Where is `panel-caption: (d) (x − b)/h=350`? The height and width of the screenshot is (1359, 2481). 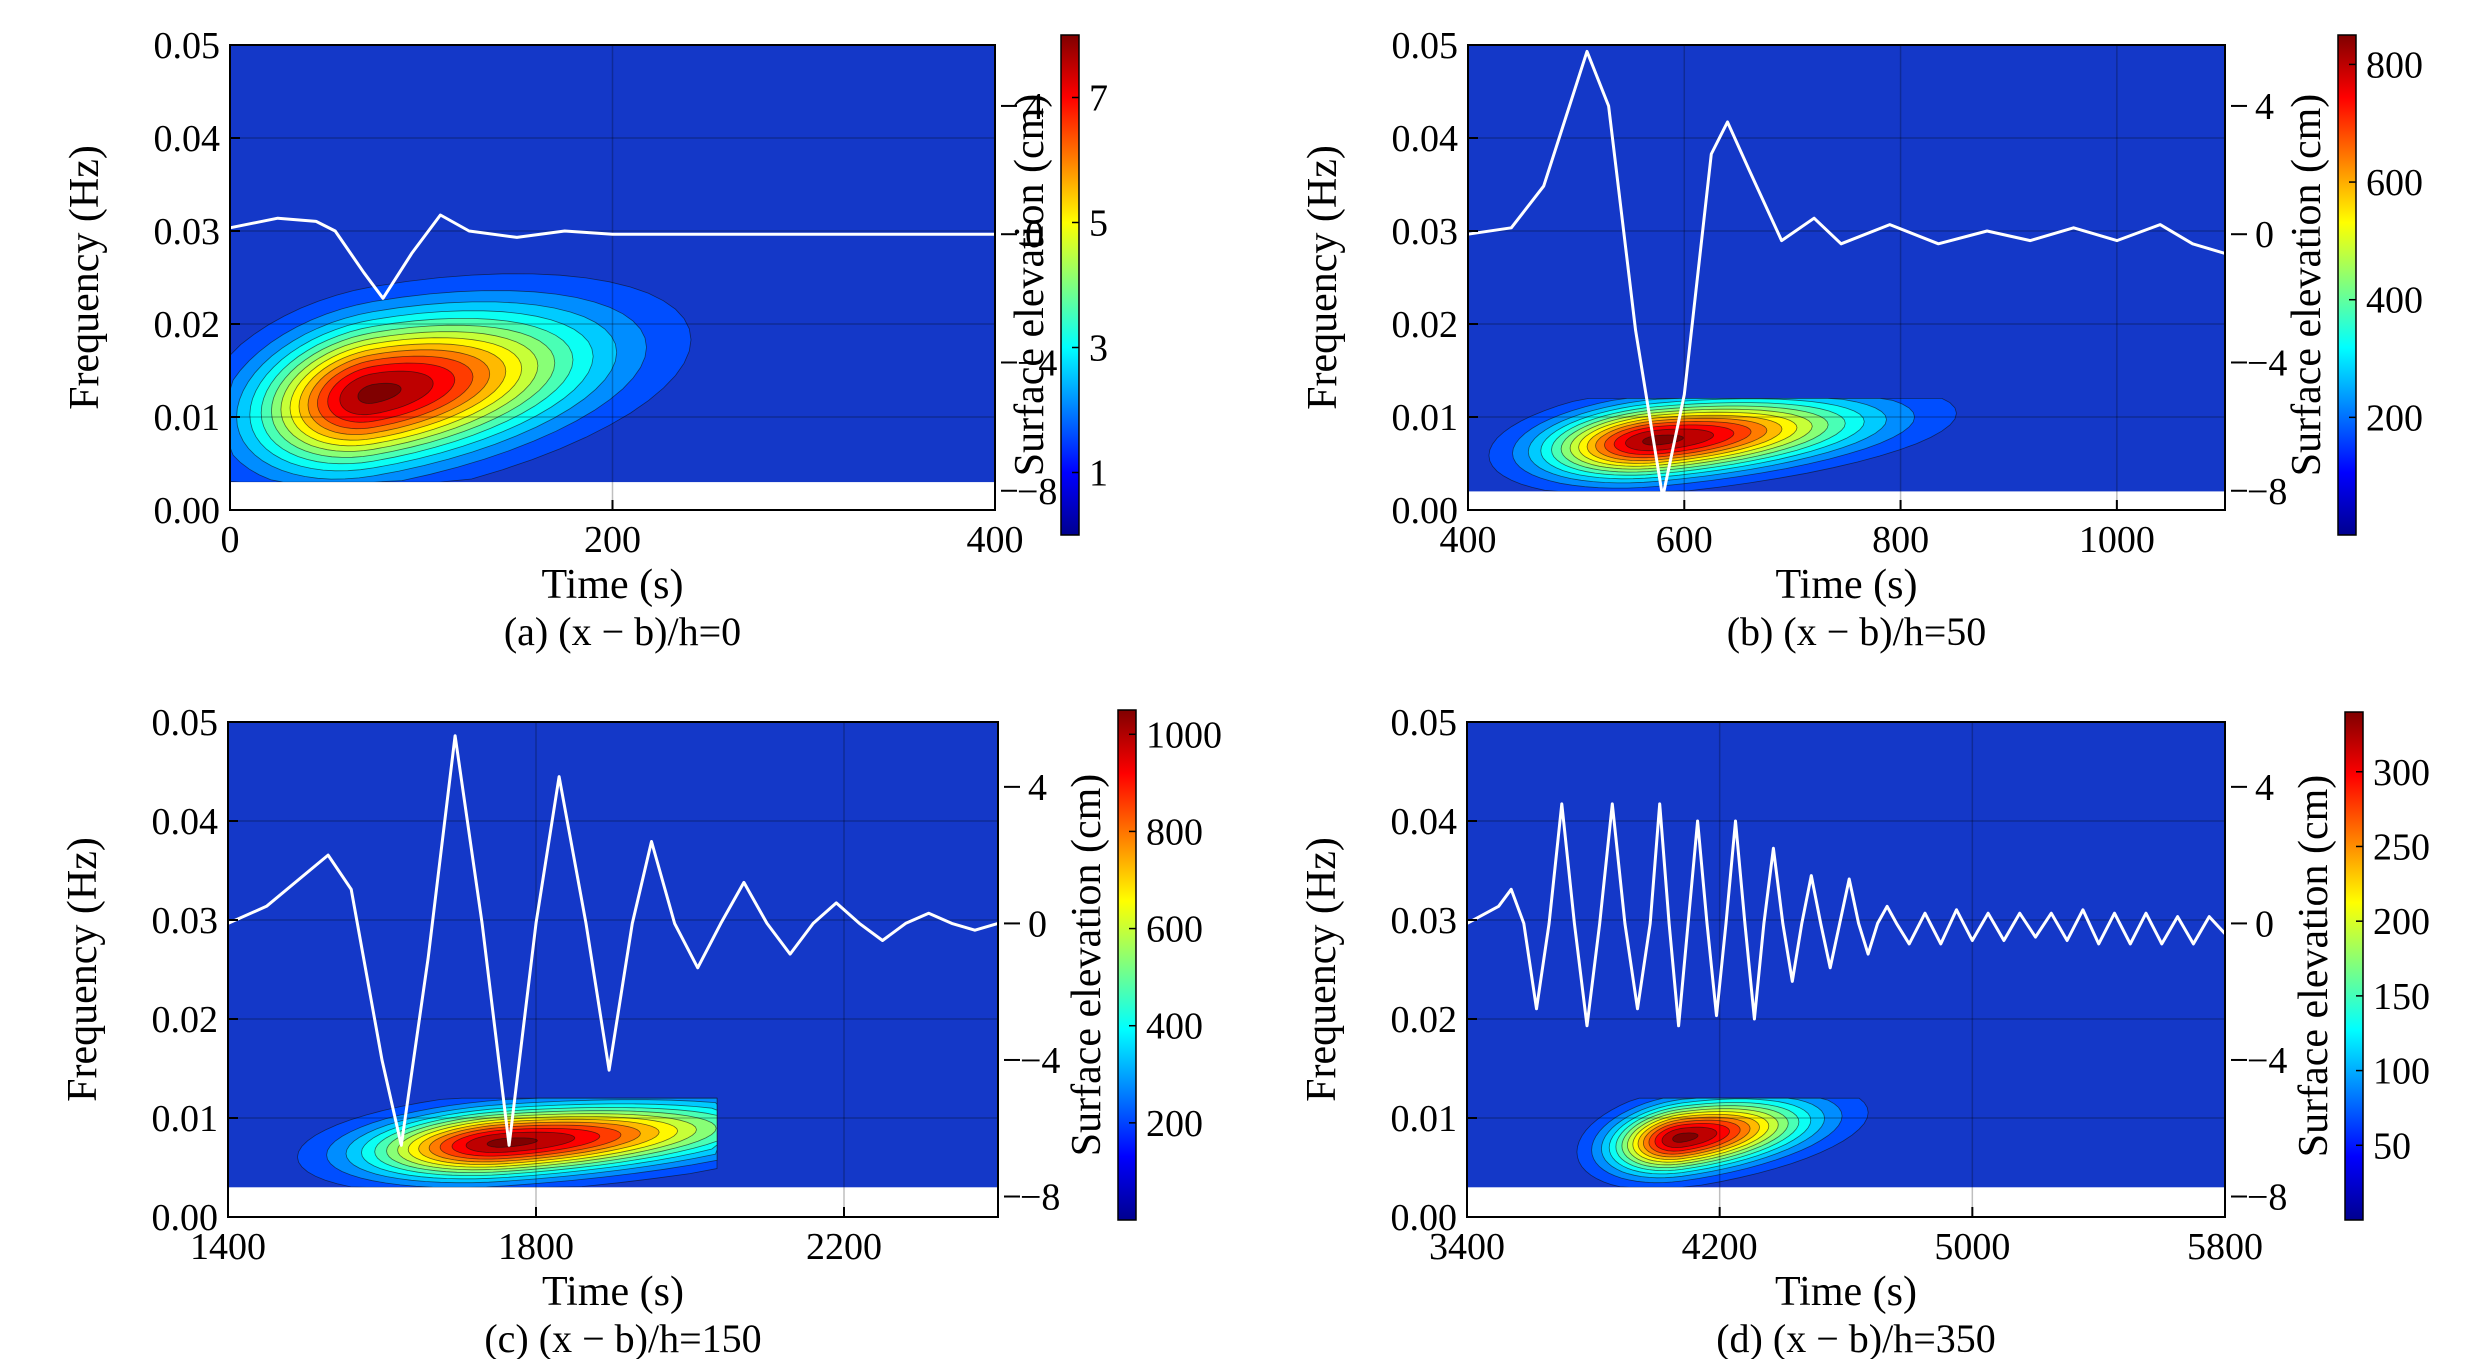
panel-caption: (d) (x − b)/h=350 is located at coordinates (1856, 1337).